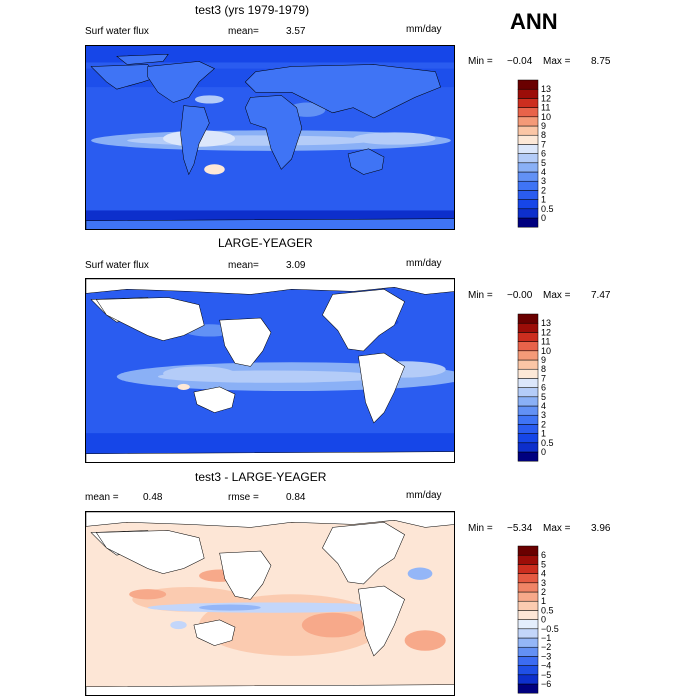 The width and height of the screenshot is (700, 700). Describe the element at coordinates (270, 603) in the screenshot. I see `panel3-map` at that location.